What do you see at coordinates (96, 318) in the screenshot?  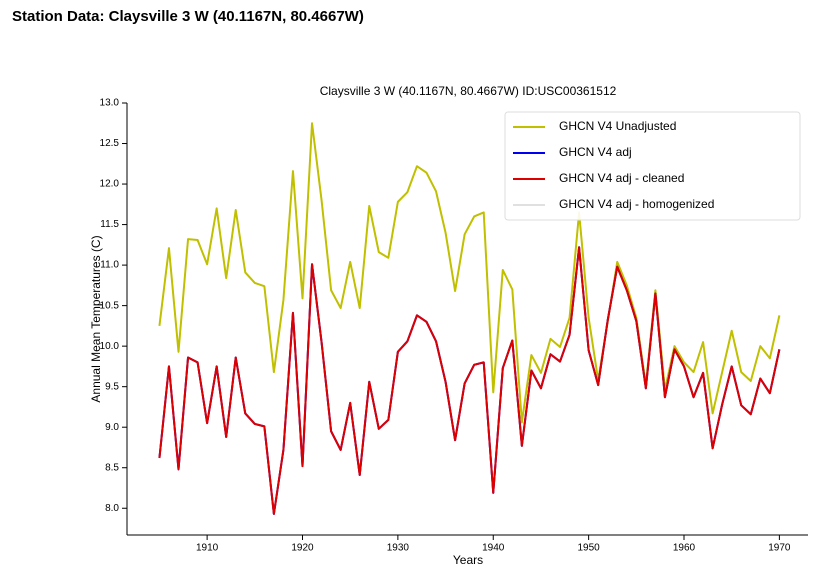 I see `y-axis-label: Annual Mean Temperatures (C)` at bounding box center [96, 318].